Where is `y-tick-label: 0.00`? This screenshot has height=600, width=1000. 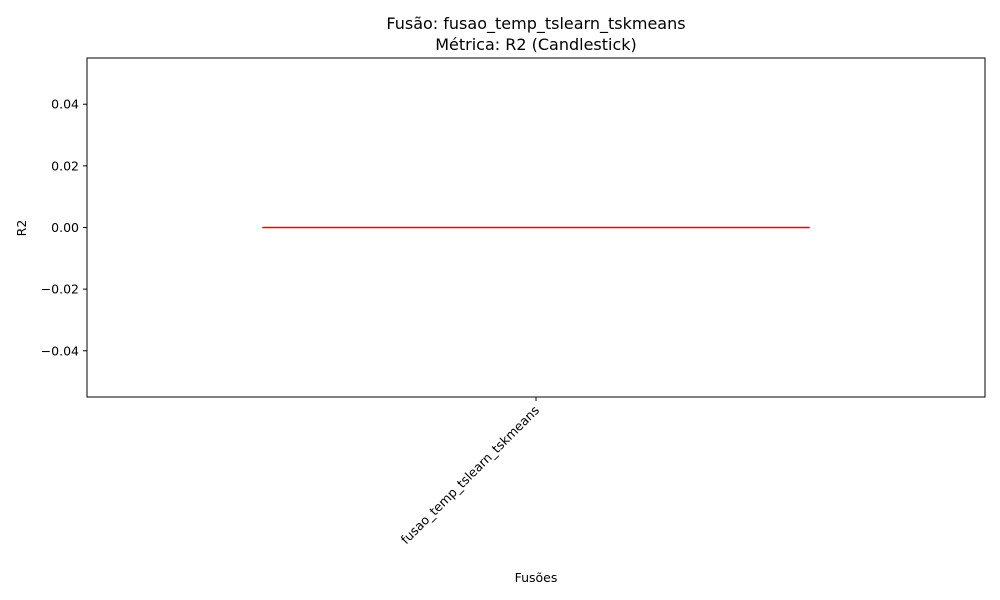
y-tick-label: 0.00 is located at coordinates (65, 227).